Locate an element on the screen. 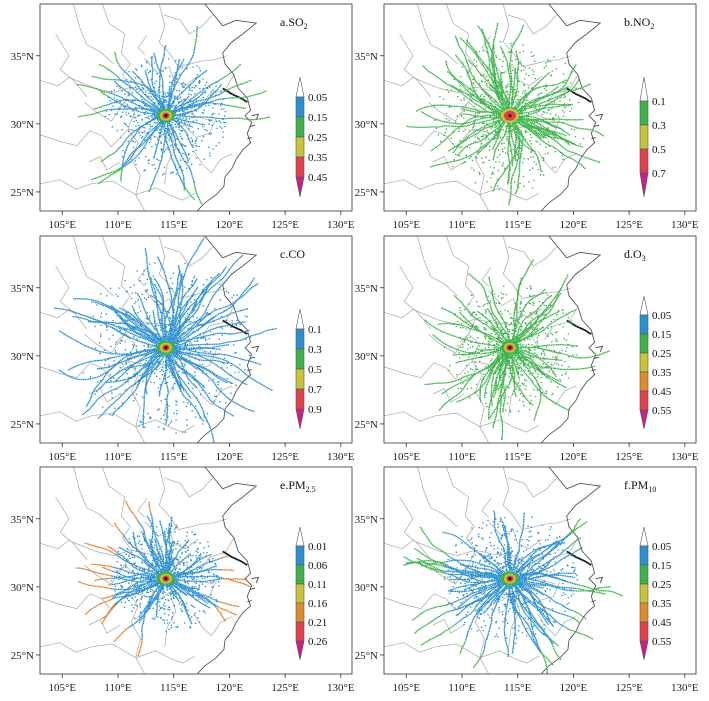  panel-title: c.CO is located at coordinates (292, 254).